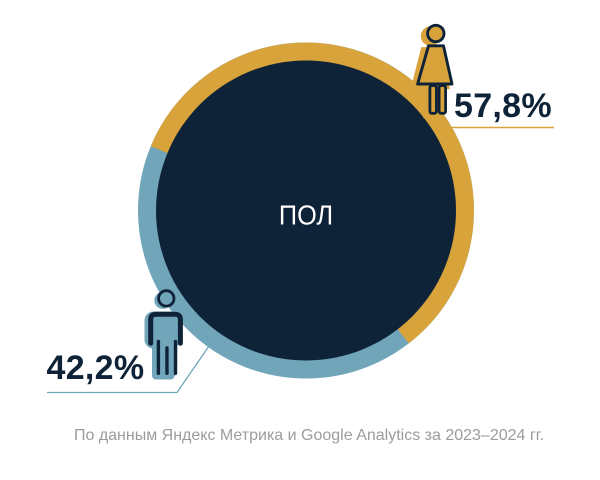 The image size is (600, 480). What do you see at coordinates (96, 368) in the screenshot?
I see `svg-text: 42,2%` at bounding box center [96, 368].